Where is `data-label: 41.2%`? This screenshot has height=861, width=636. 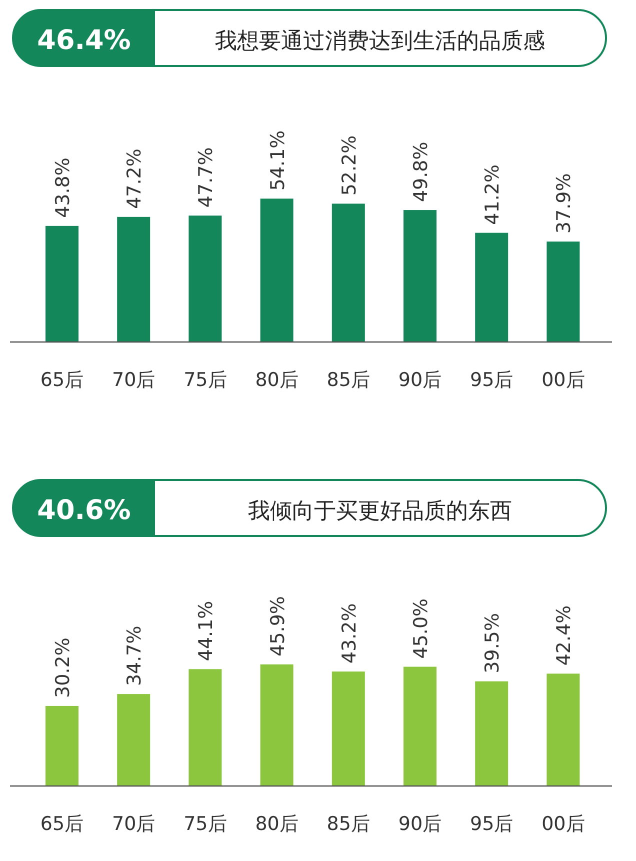 data-label: 41.2% is located at coordinates (493, 194).